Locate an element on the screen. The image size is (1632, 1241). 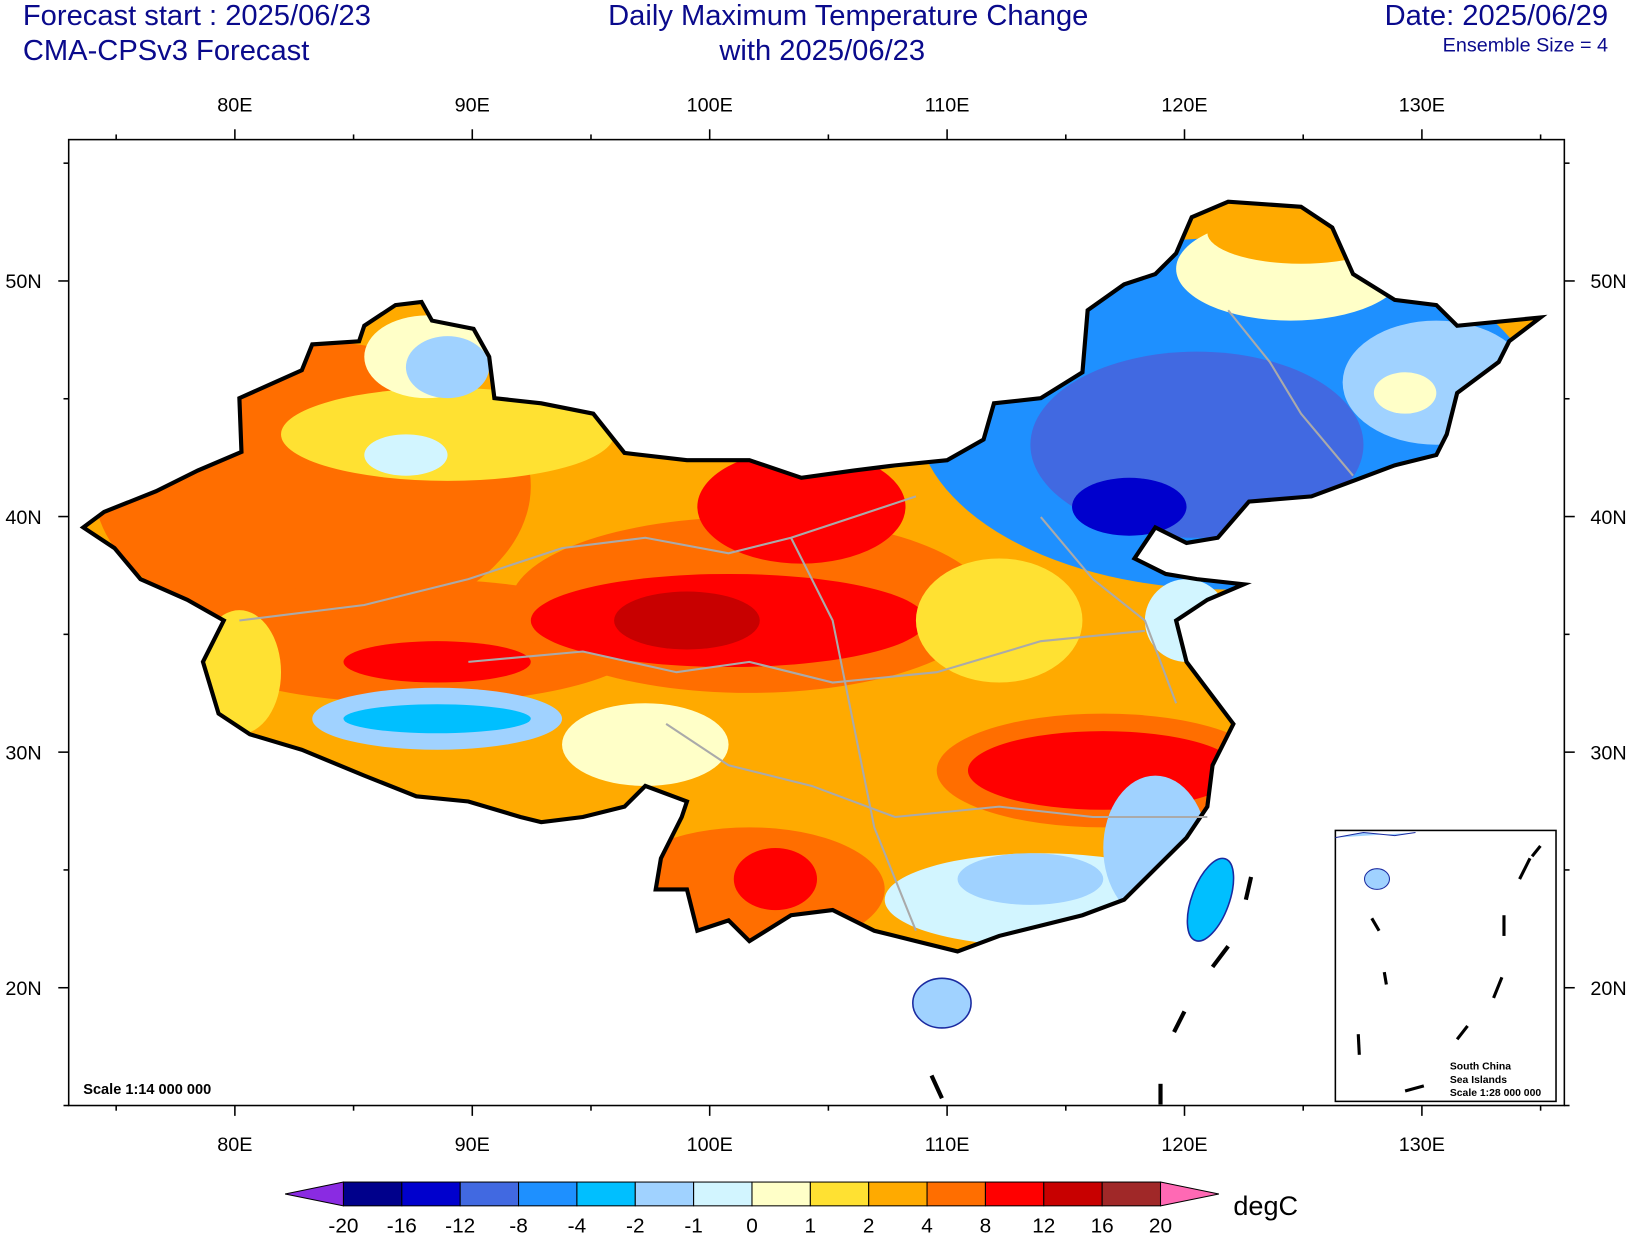
nine-dash-line is located at coordinates (1091, 990).